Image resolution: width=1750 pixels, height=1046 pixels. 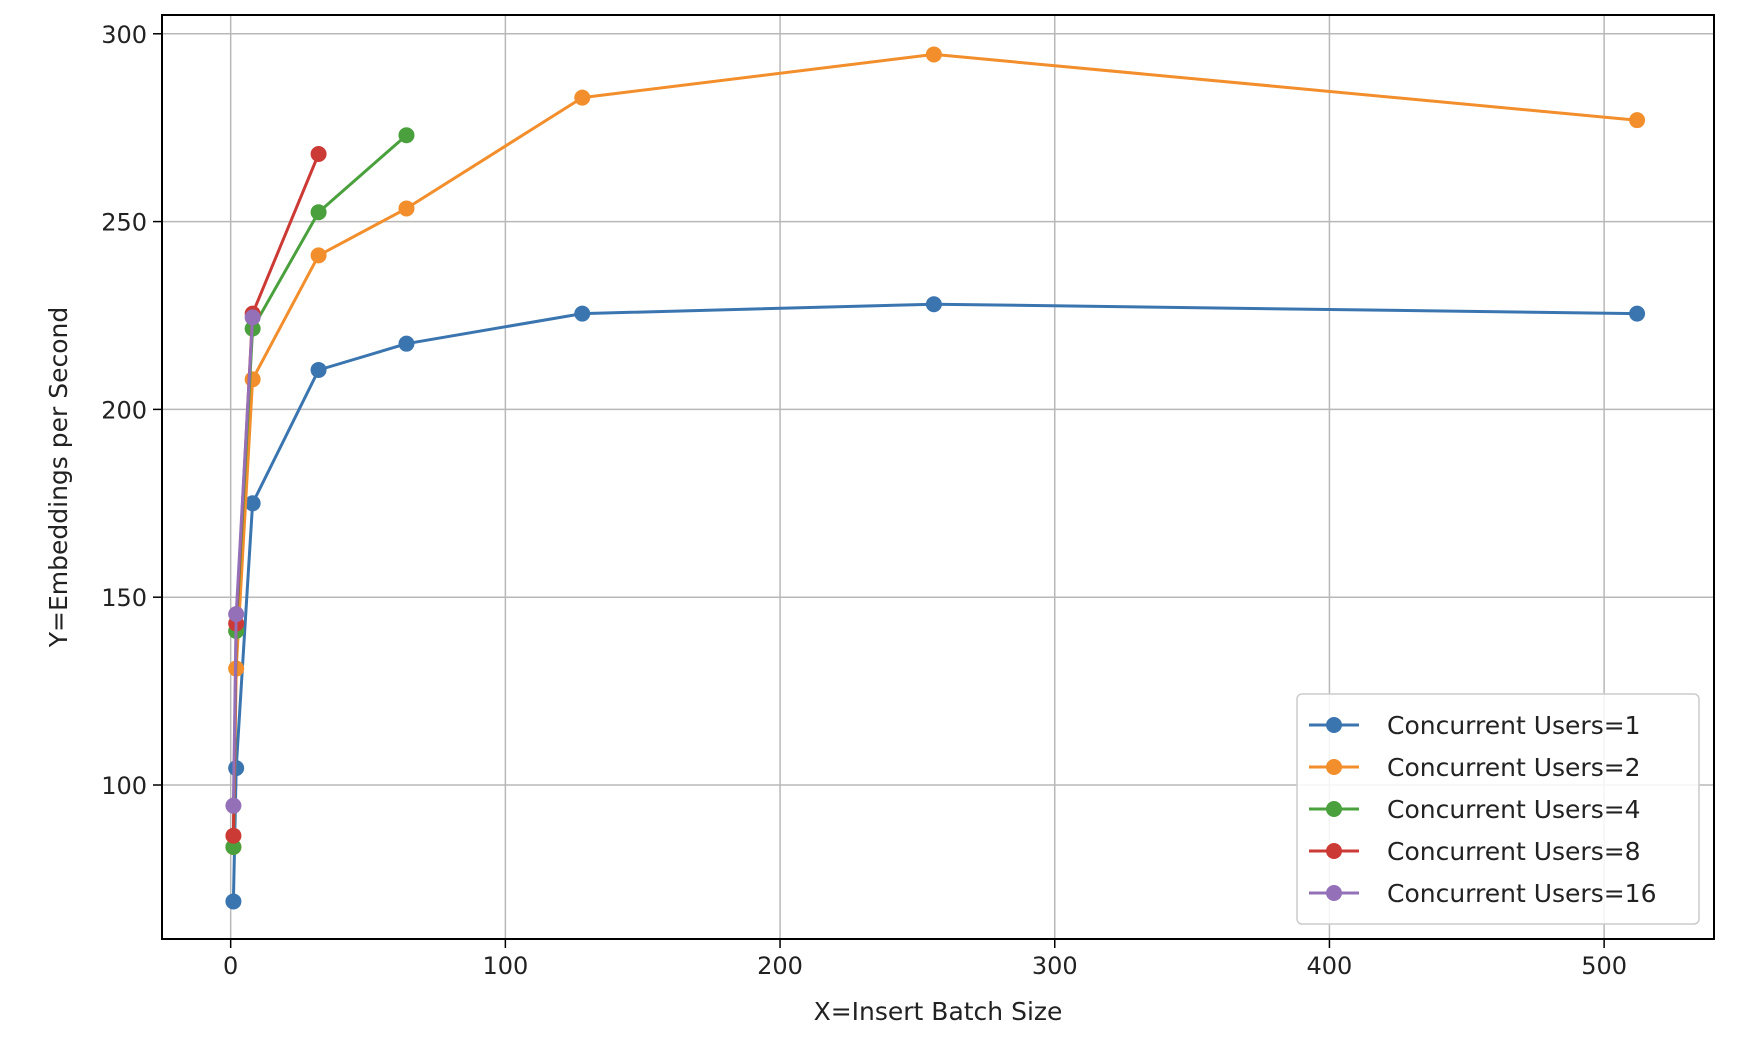 I want to click on legend-item: Concurrent Users=4, so click(x=1475, y=809).